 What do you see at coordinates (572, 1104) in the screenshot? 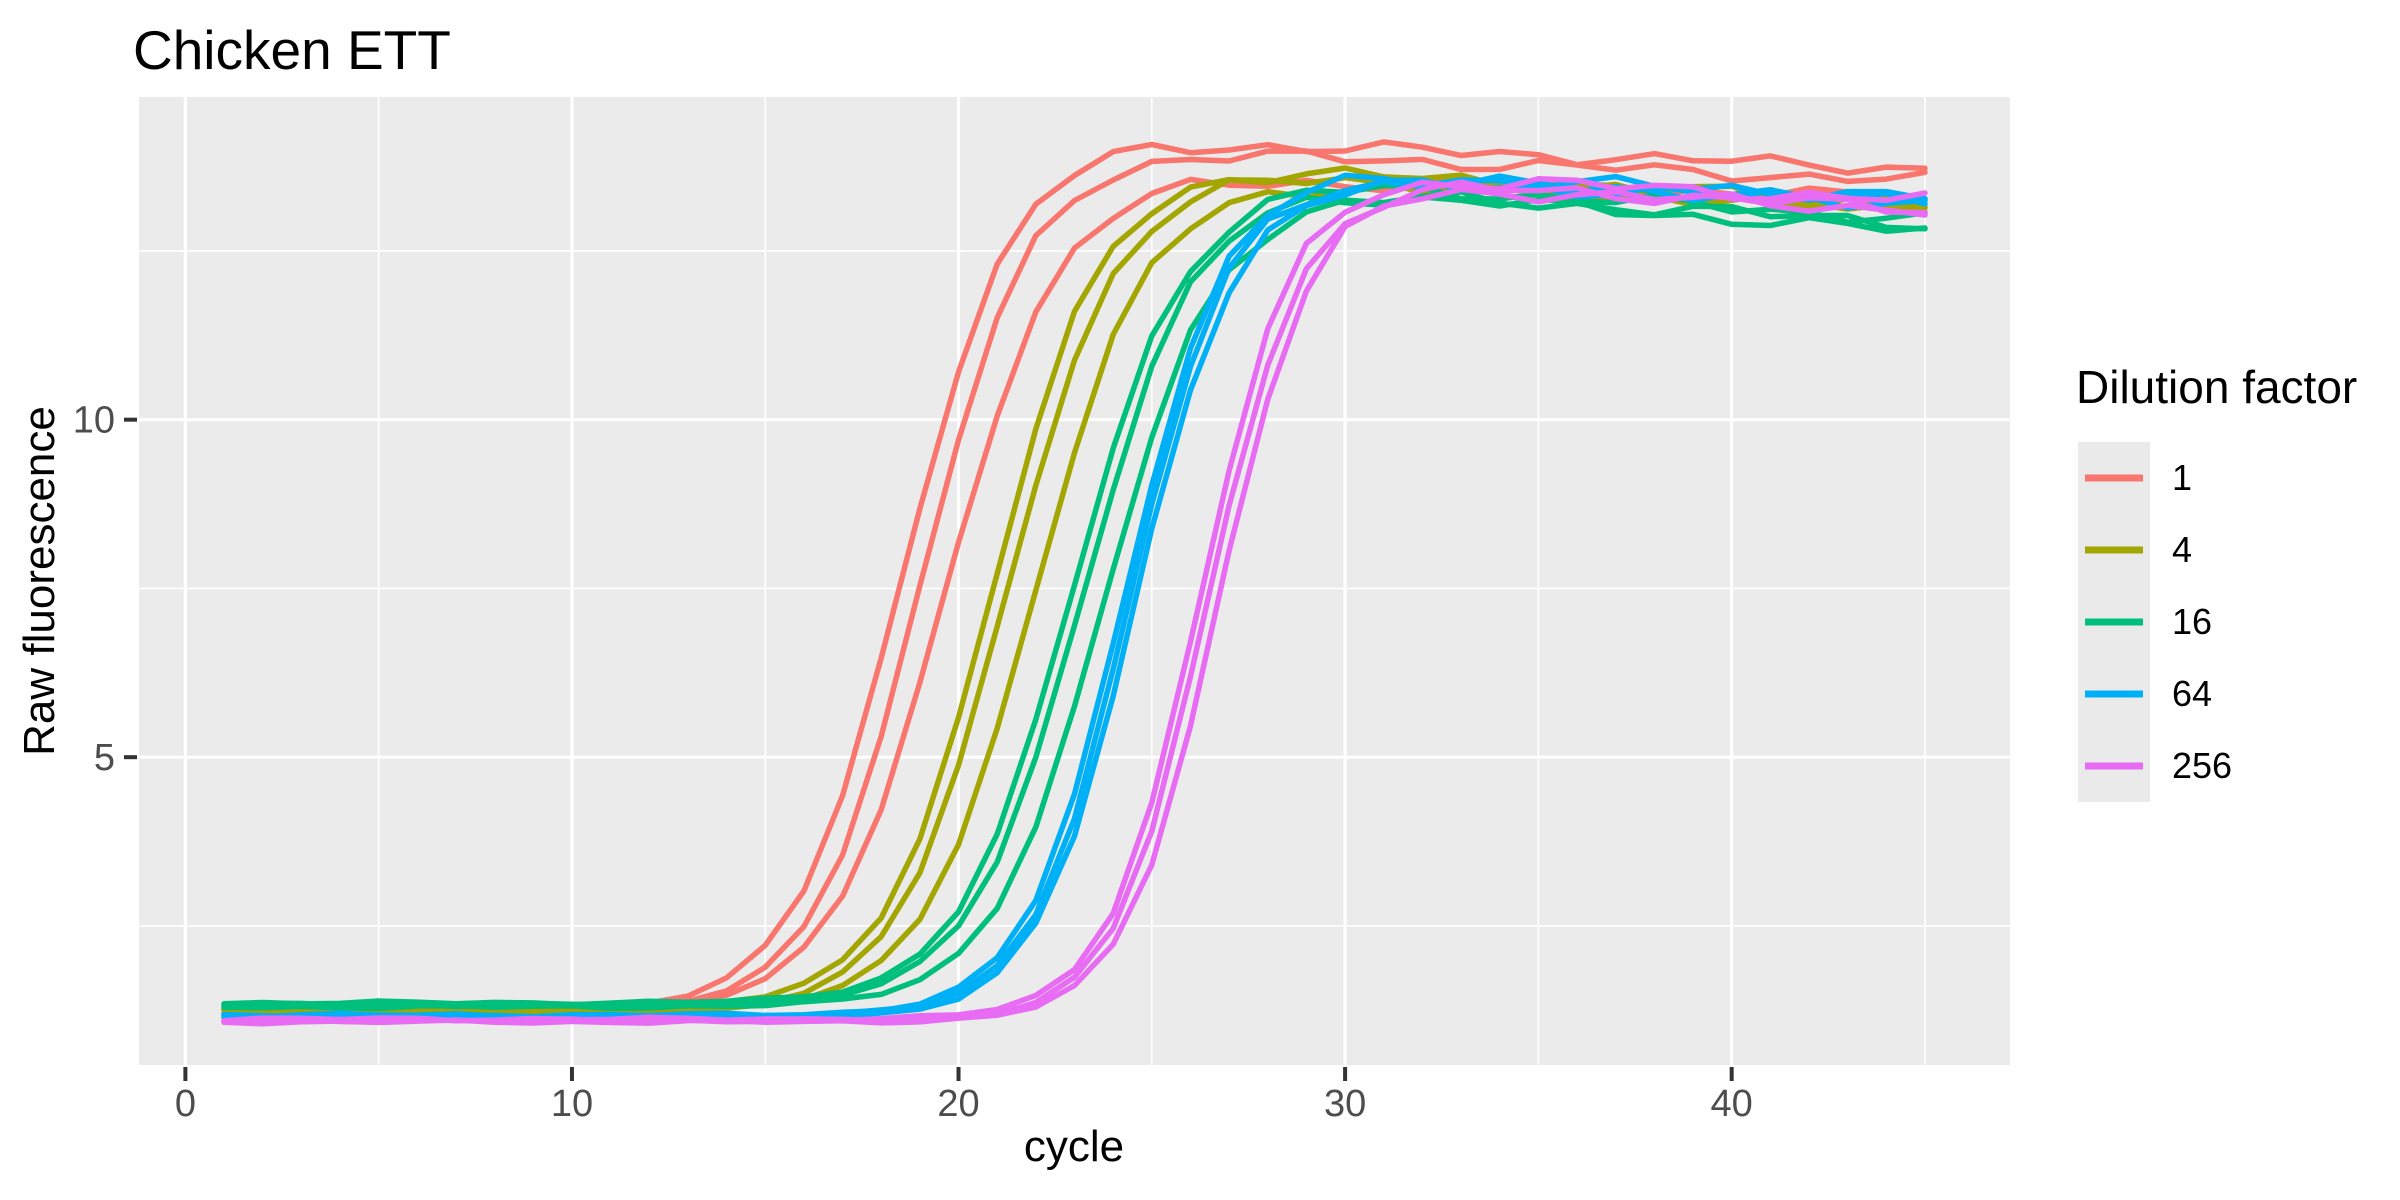
I see `x-tick-label: 10` at bounding box center [572, 1104].